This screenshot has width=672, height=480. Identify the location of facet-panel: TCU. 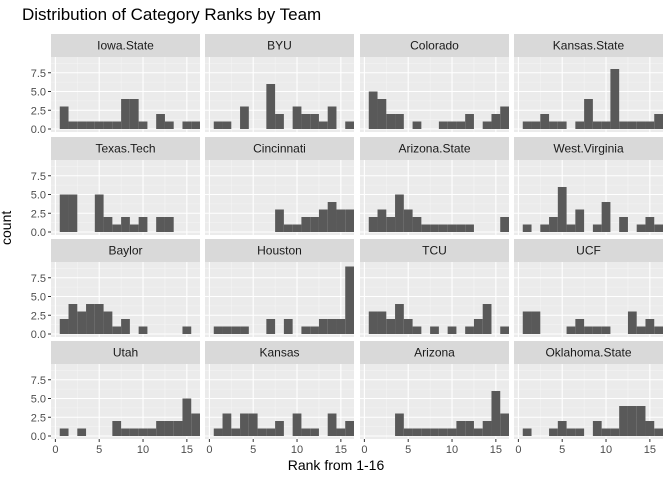
(434, 288).